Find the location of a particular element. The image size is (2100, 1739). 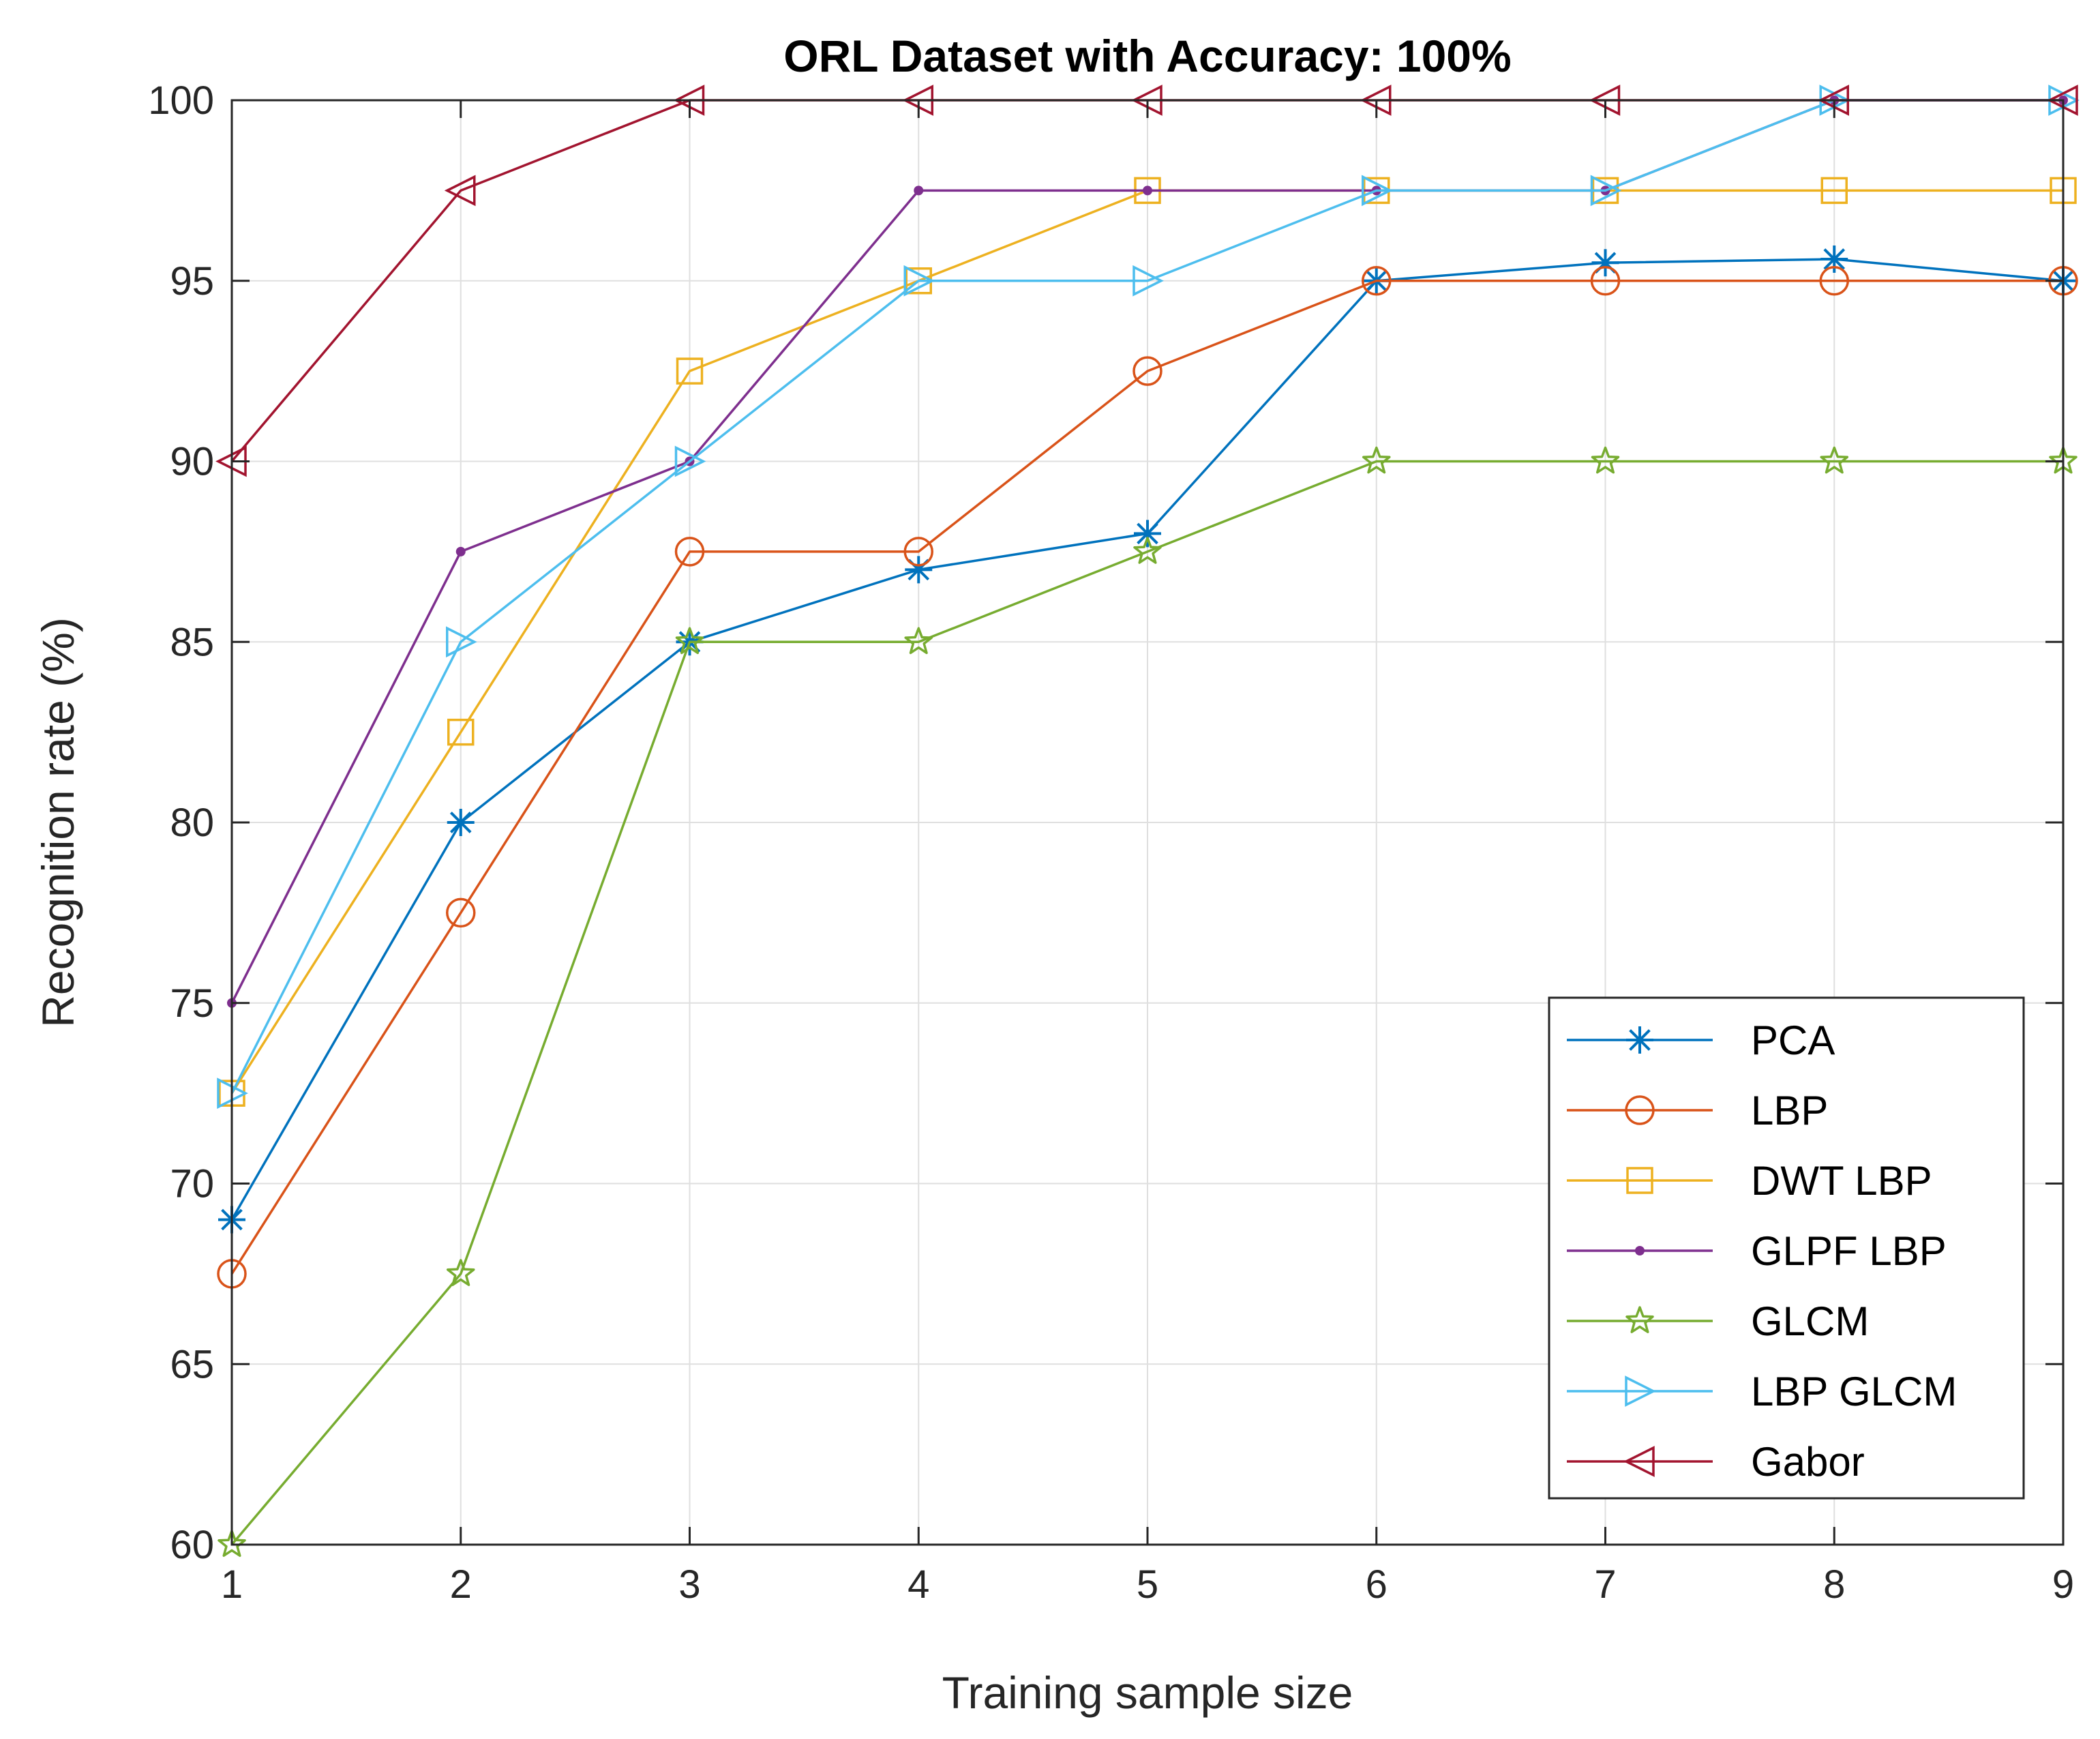

legend-item-lbp: LBP is located at coordinates (1697, 1110).